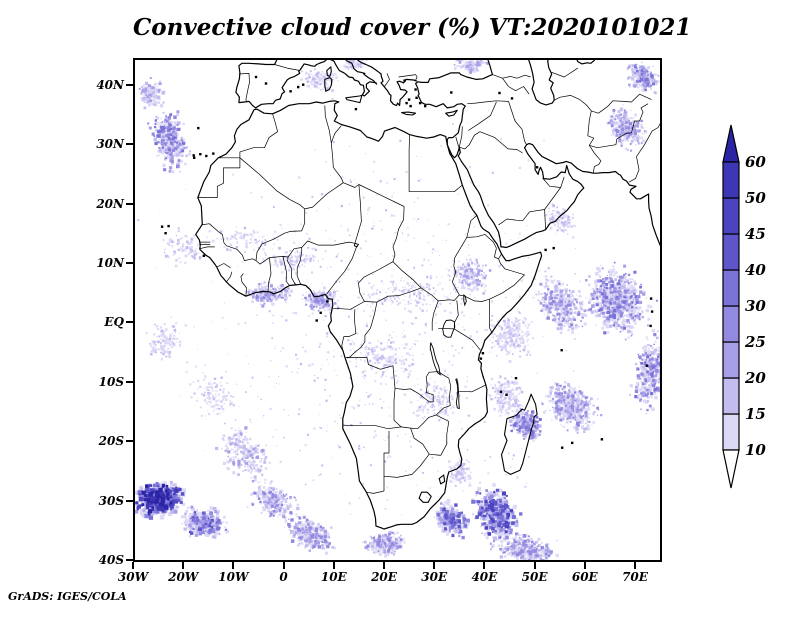  I want to click on lat-tick-label: 10S, so click(111, 381).